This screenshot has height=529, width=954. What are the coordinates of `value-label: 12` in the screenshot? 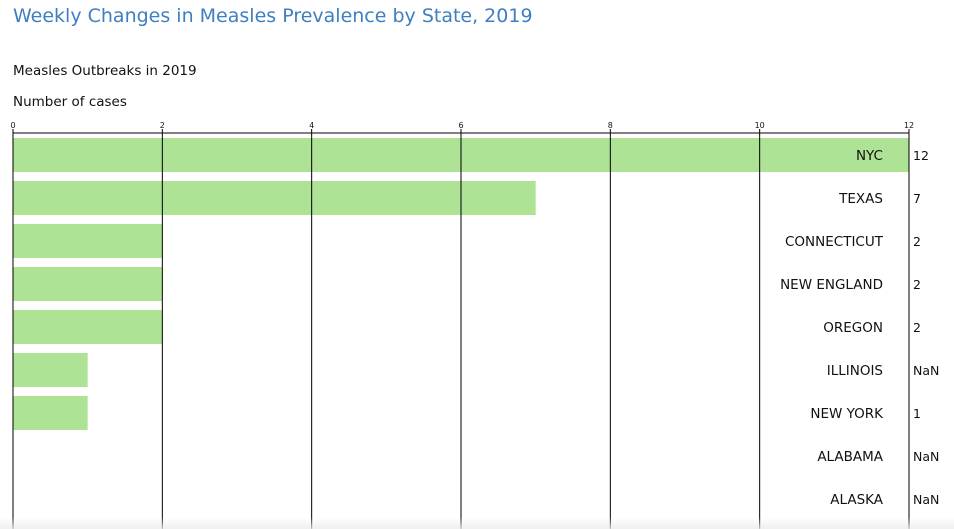 It's located at (921, 155).